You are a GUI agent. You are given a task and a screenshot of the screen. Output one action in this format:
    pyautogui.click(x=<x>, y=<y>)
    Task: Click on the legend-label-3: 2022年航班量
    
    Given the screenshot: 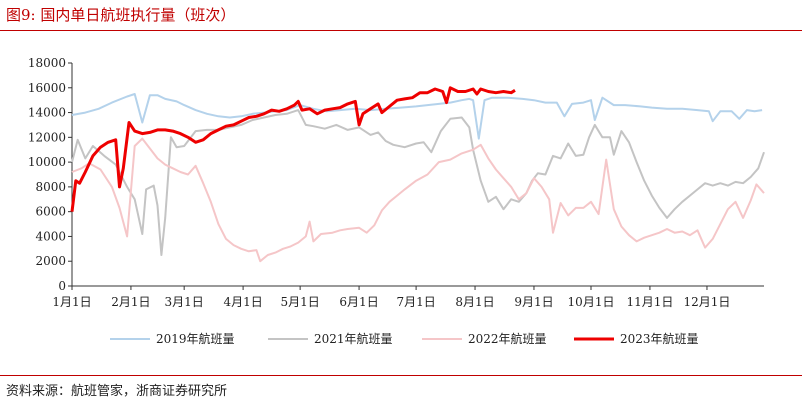 What is the action you would take?
    pyautogui.click(x=507, y=338)
    